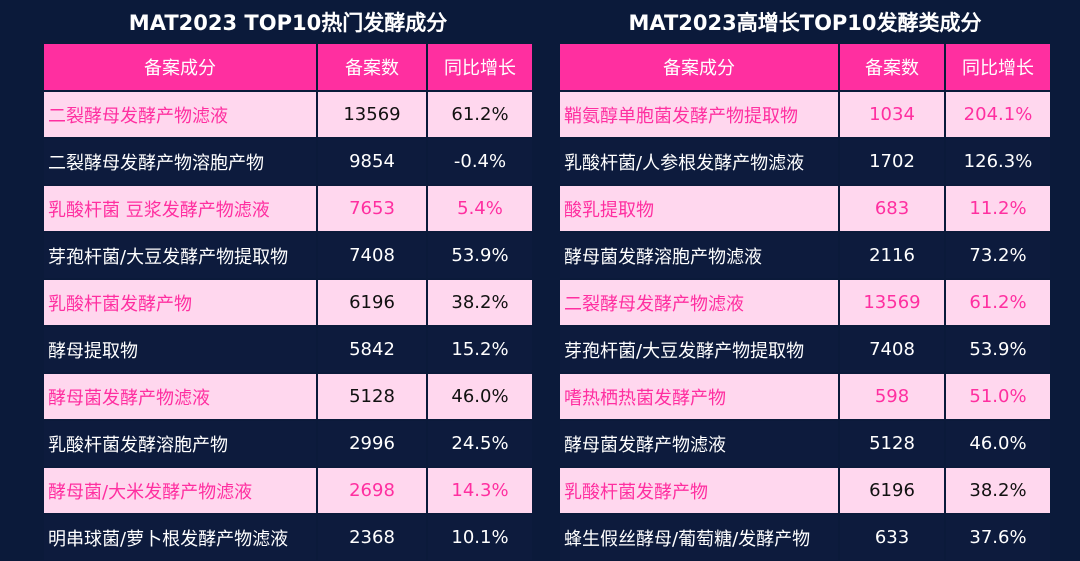 The width and height of the screenshot is (1080, 561). I want to click on ingredient-name: 二裂酵母发酵产物溶胞产物, so click(181, 160).